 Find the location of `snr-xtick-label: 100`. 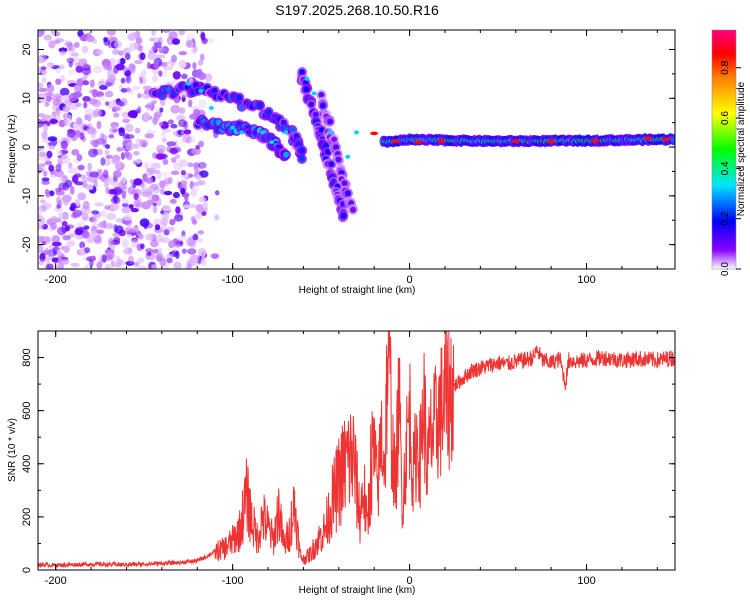

snr-xtick-label: 100 is located at coordinates (586, 581).